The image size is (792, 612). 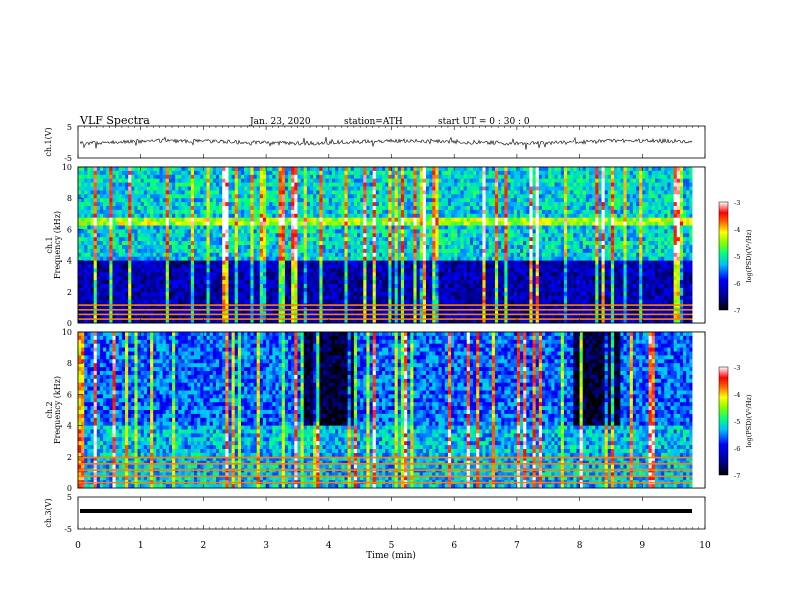 I want to click on ch1-colorbar: -3 -4 -5 -6 -7 log(PSD)(V²/Hz), so click(x=735, y=257).